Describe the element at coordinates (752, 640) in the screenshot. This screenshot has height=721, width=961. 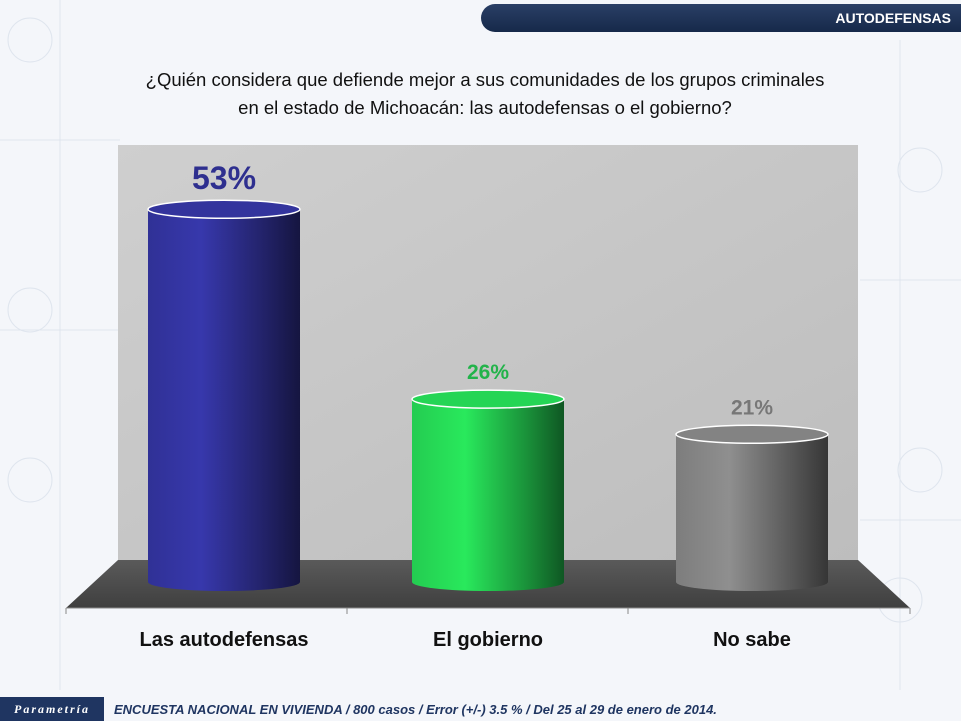
I see `category-label: No sabe` at that location.